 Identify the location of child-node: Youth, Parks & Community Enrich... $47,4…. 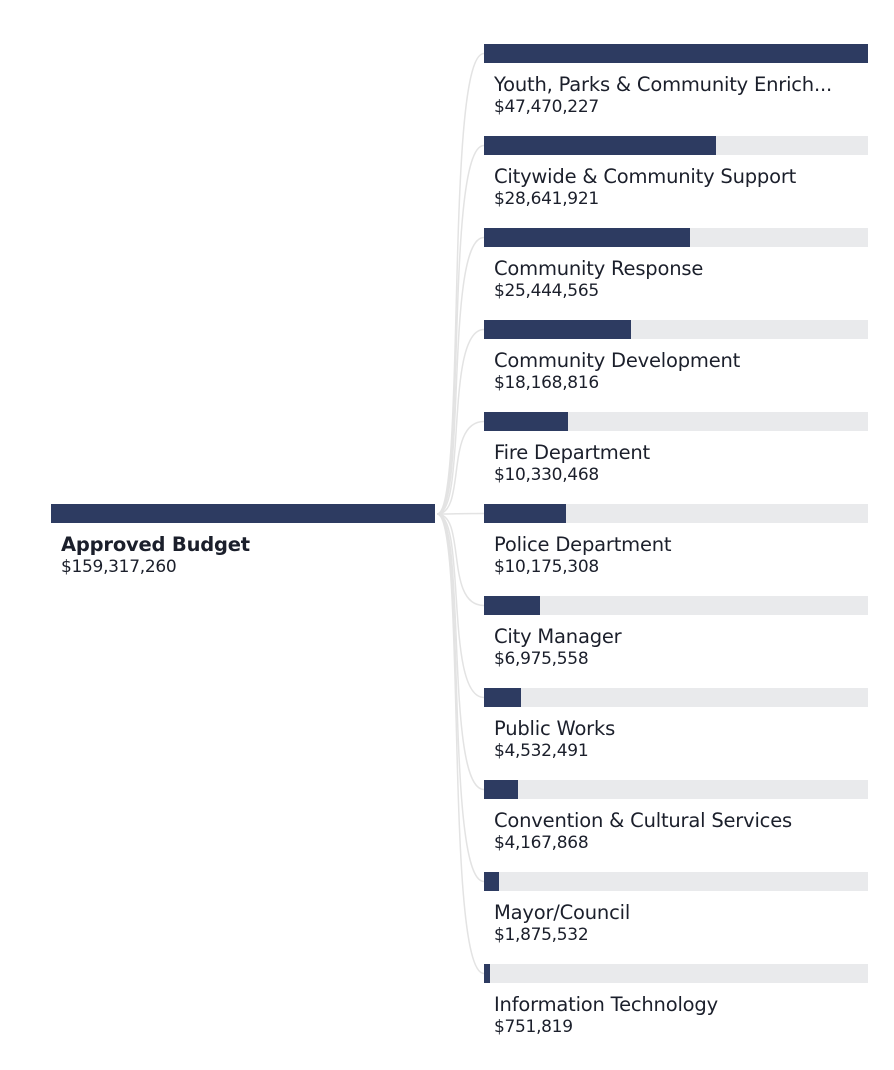
(676, 81).